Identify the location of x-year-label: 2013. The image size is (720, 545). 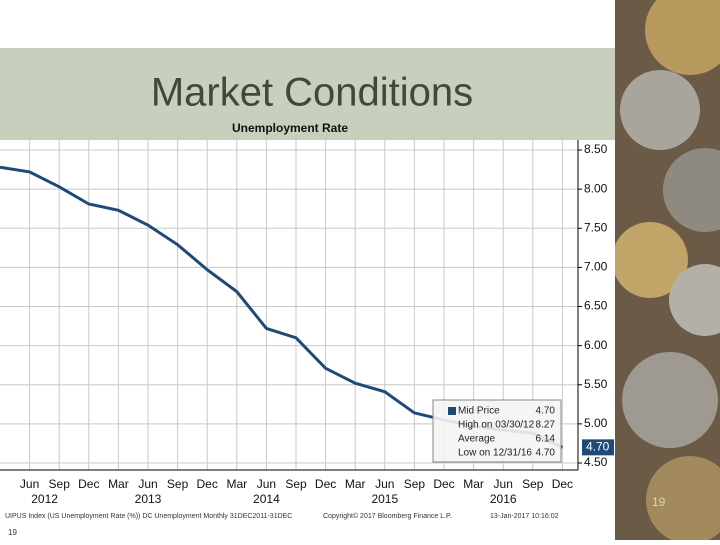
(148, 499).